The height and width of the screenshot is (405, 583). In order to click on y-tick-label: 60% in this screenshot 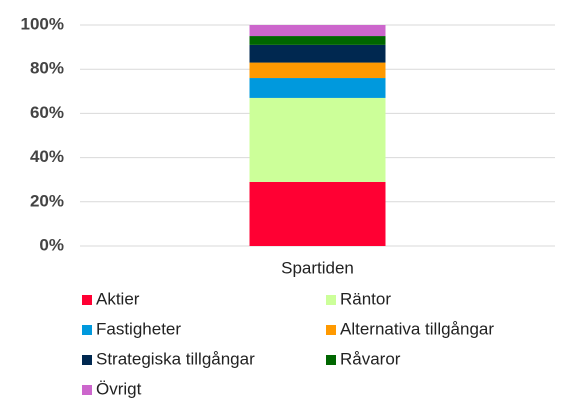, I will do `click(47, 112)`.